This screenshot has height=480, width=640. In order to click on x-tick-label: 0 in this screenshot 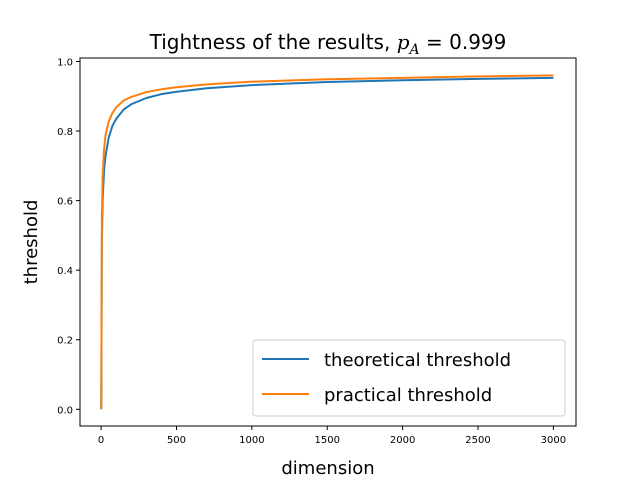, I will do `click(101, 440)`.